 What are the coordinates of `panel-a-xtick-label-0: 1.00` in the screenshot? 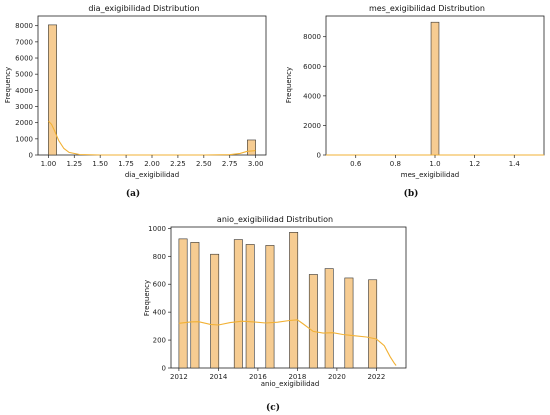 It's located at (49, 164).